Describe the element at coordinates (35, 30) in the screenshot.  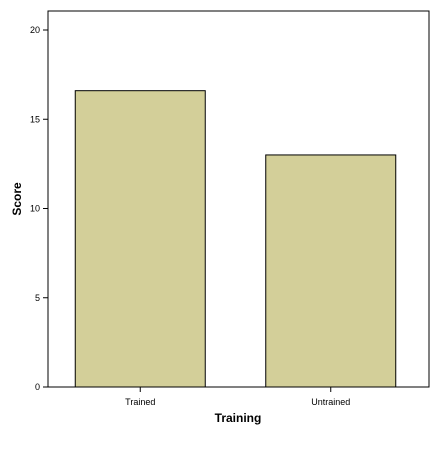
I see `y-tick-label: 20` at that location.